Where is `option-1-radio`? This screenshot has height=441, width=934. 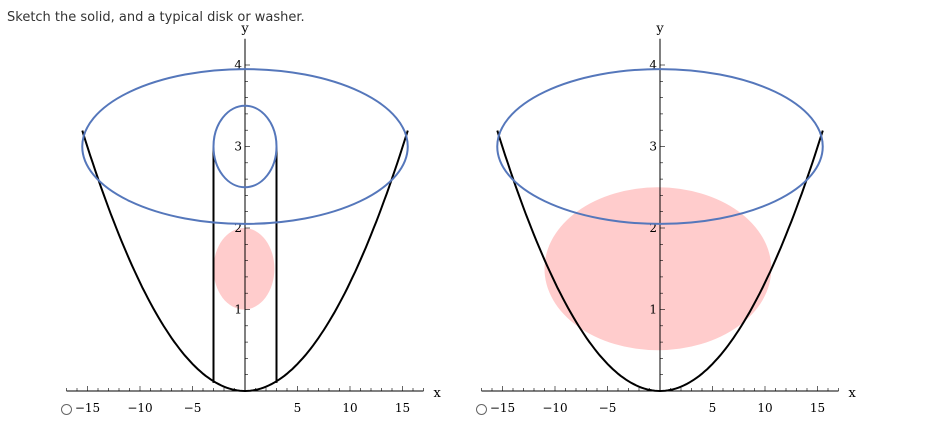 option-1-radio is located at coordinates (66, 409).